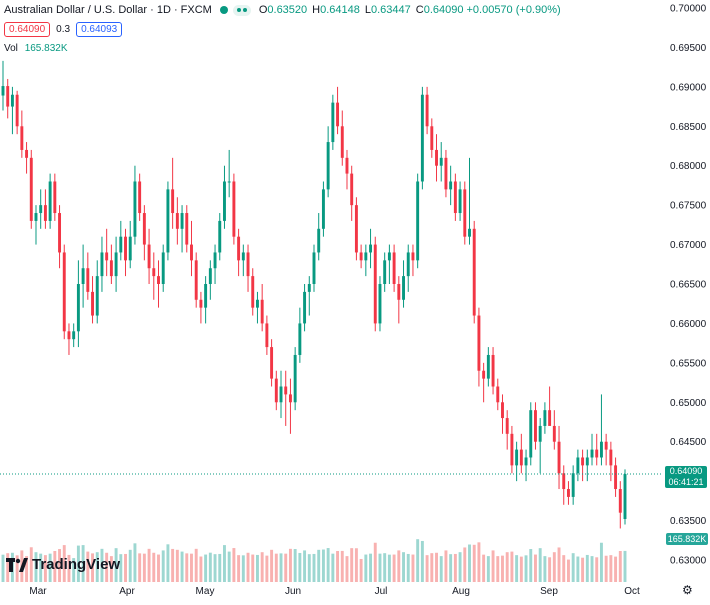 Image resolution: width=710 pixels, height=605 pixels. Describe the element at coordinates (686, 471) in the screenshot. I see `last-price-value: 0.64090` at that location.